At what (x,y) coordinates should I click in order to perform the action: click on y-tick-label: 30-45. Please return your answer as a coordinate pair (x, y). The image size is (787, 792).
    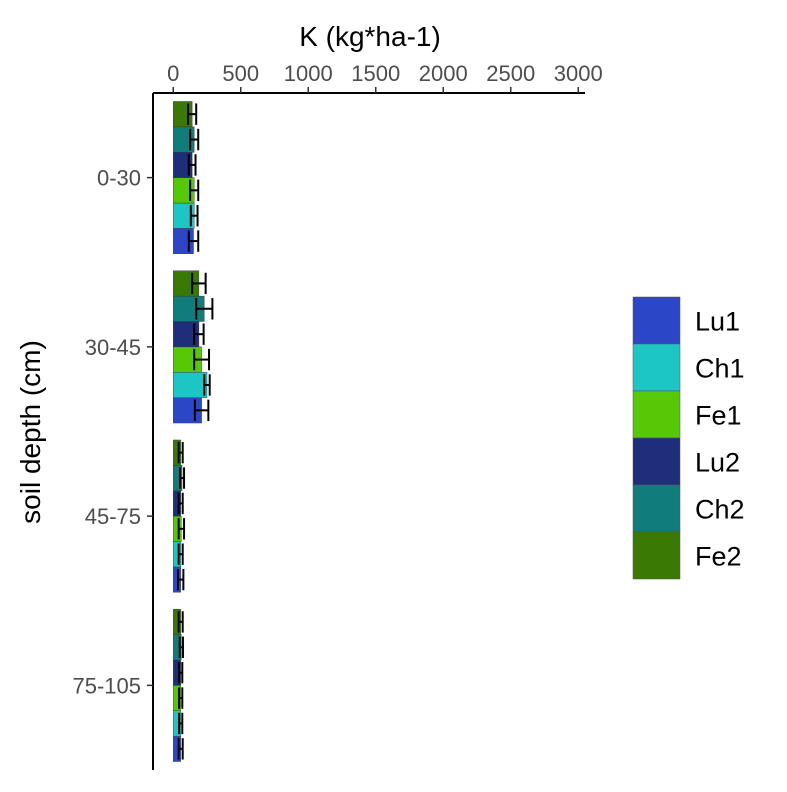
    Looking at the image, I should click on (113, 347).